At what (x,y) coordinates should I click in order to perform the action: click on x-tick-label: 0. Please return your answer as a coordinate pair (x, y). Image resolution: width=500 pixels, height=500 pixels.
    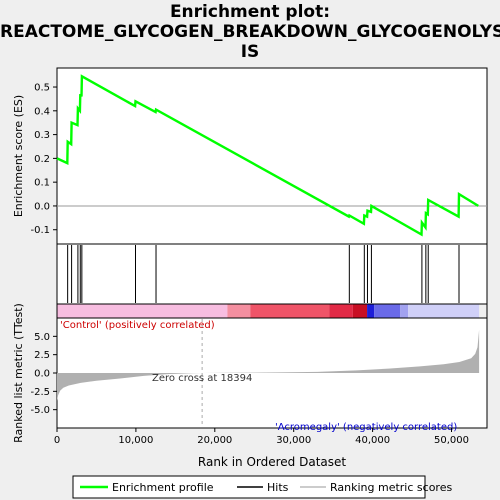
    Looking at the image, I should click on (57, 440).